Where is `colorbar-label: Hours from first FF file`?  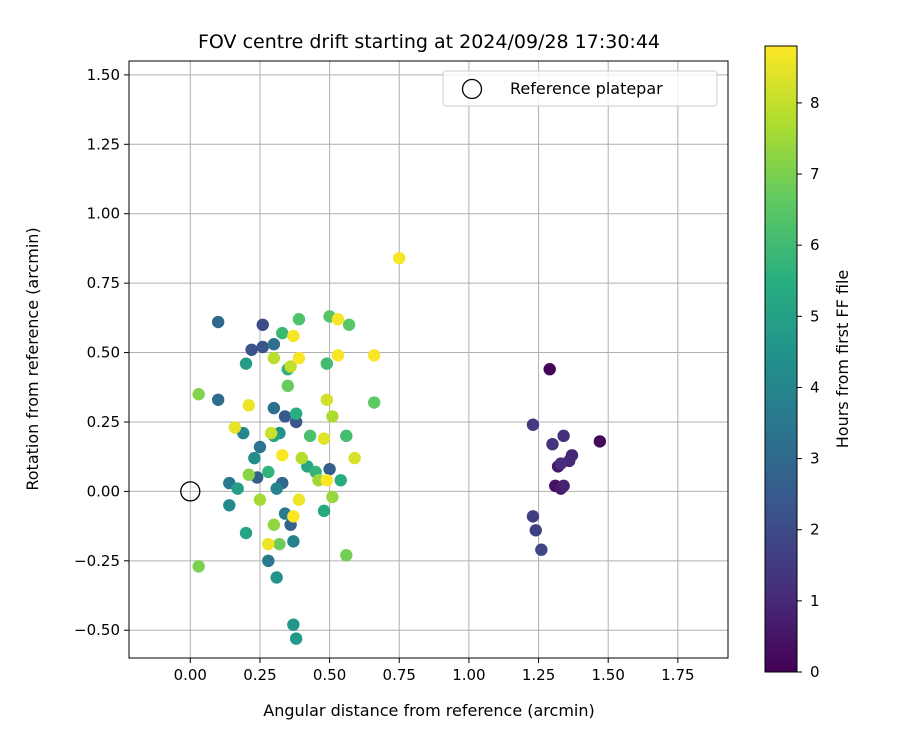
colorbar-label: Hours from first FF file is located at coordinates (842, 359).